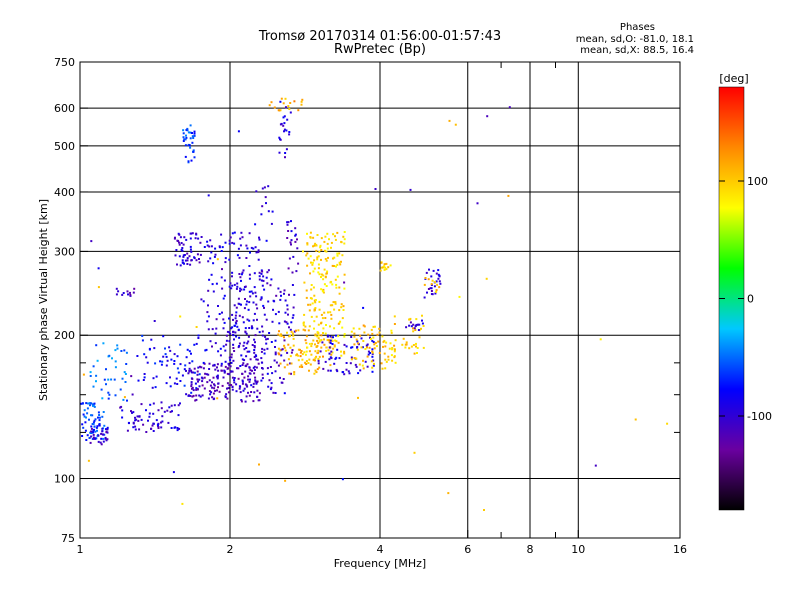 Image resolution: width=800 pixels, height=600 pixels. Describe the element at coordinates (745, 299) in the screenshot. I see `colorbar-ticks: 100 0 -100` at that location.